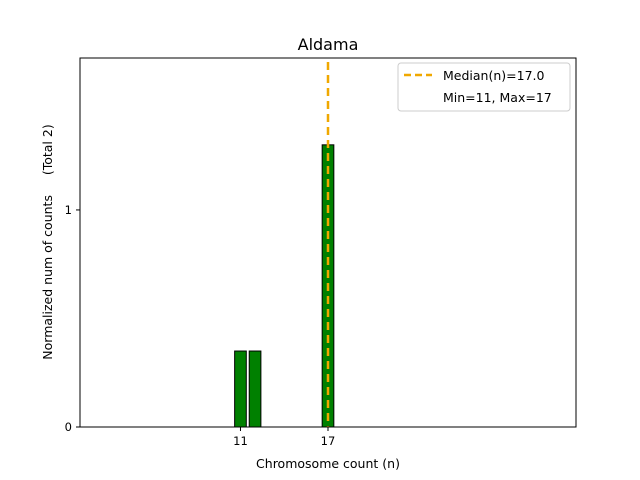 The height and width of the screenshot is (480, 640). Describe the element at coordinates (72, 318) in the screenshot. I see `y-axis-ticks: 01` at that location.